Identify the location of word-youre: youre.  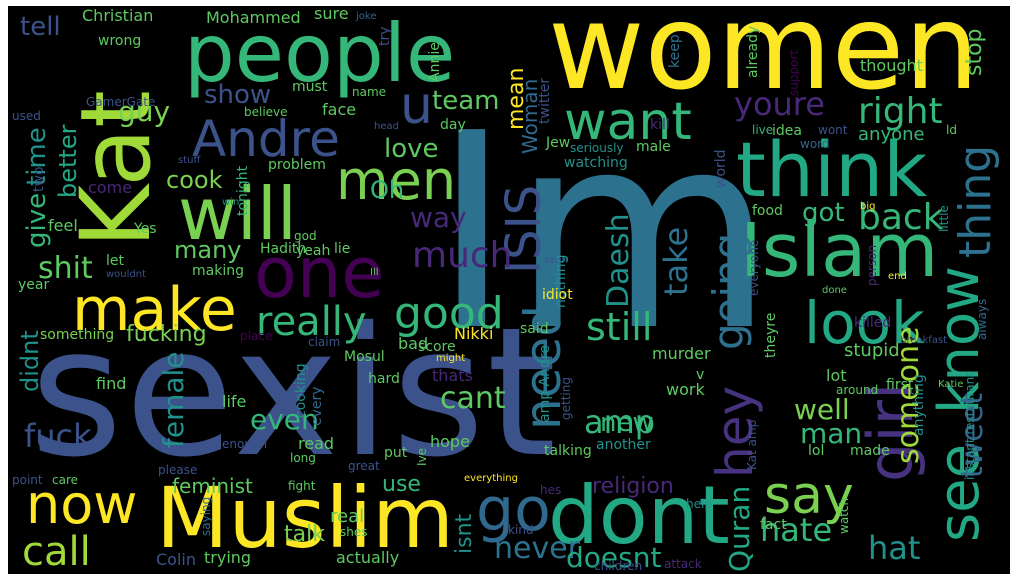
(779, 104).